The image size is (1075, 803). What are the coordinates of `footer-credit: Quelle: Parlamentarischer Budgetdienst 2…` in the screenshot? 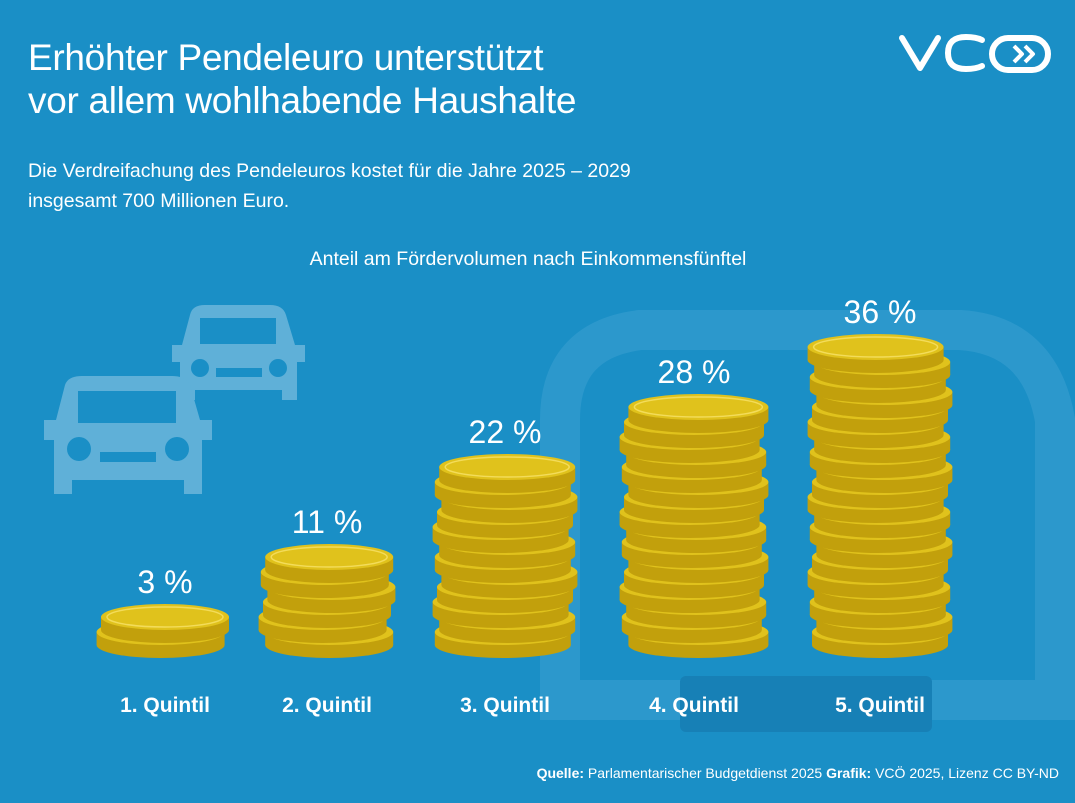 It's located at (798, 773).